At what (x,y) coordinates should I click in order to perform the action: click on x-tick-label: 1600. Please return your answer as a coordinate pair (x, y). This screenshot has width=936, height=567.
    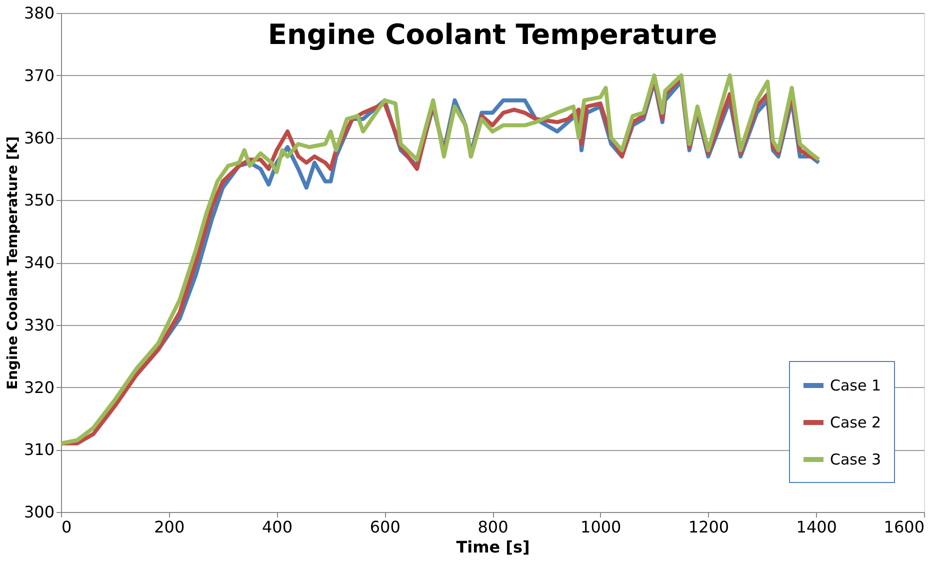
    Looking at the image, I should click on (904, 527).